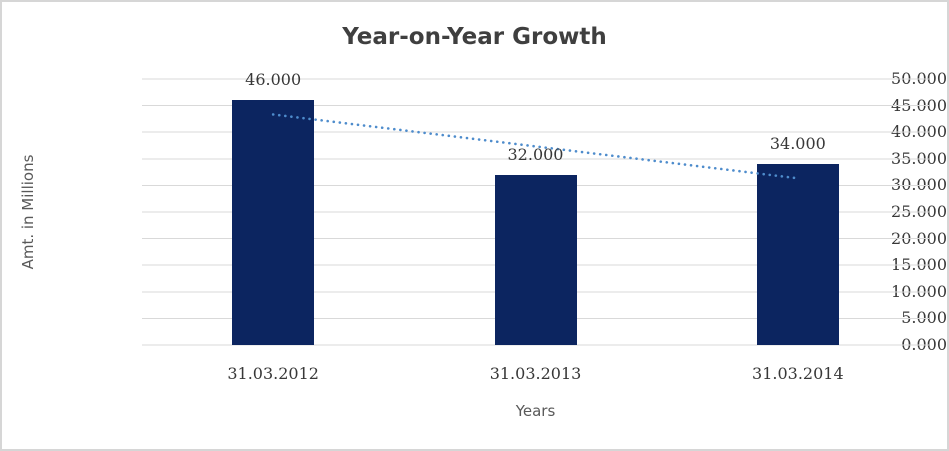 The width and height of the screenshot is (949, 451). Describe the element at coordinates (924, 318) in the screenshot. I see `y-tick-label: 5.000` at that location.